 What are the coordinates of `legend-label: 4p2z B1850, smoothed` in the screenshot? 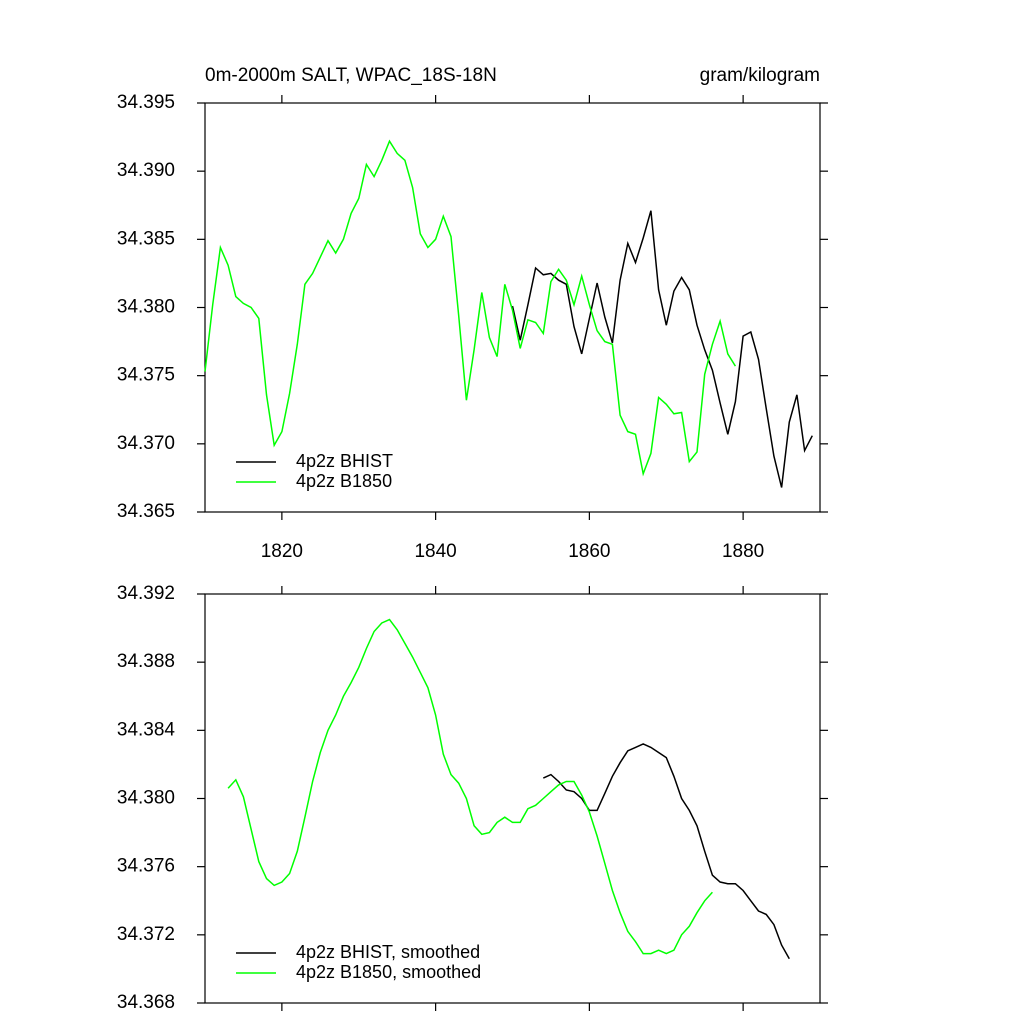 It's located at (388, 972).